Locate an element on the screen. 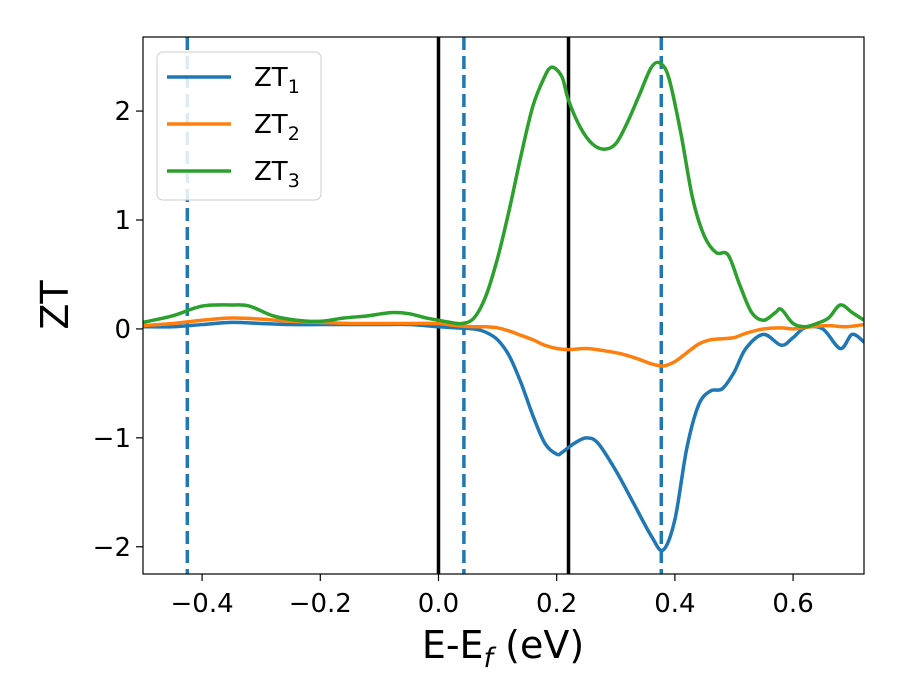  y-tick-label: −2 is located at coordinates (112, 548).